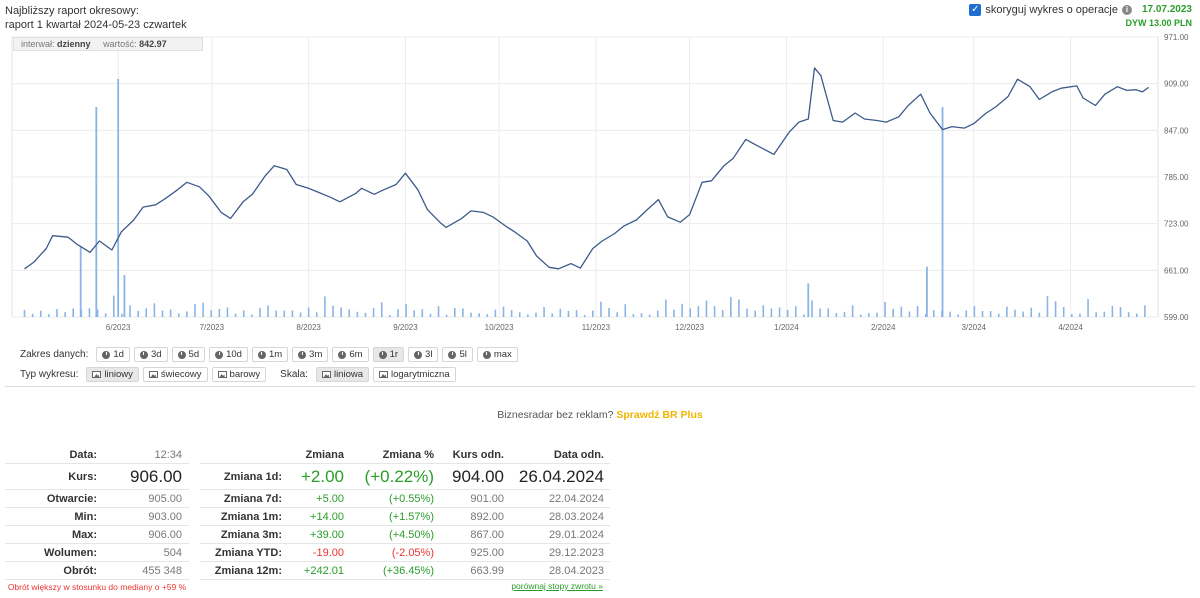  Describe the element at coordinates (74, 44) in the screenshot. I see `interval-value: dzienny` at that location.